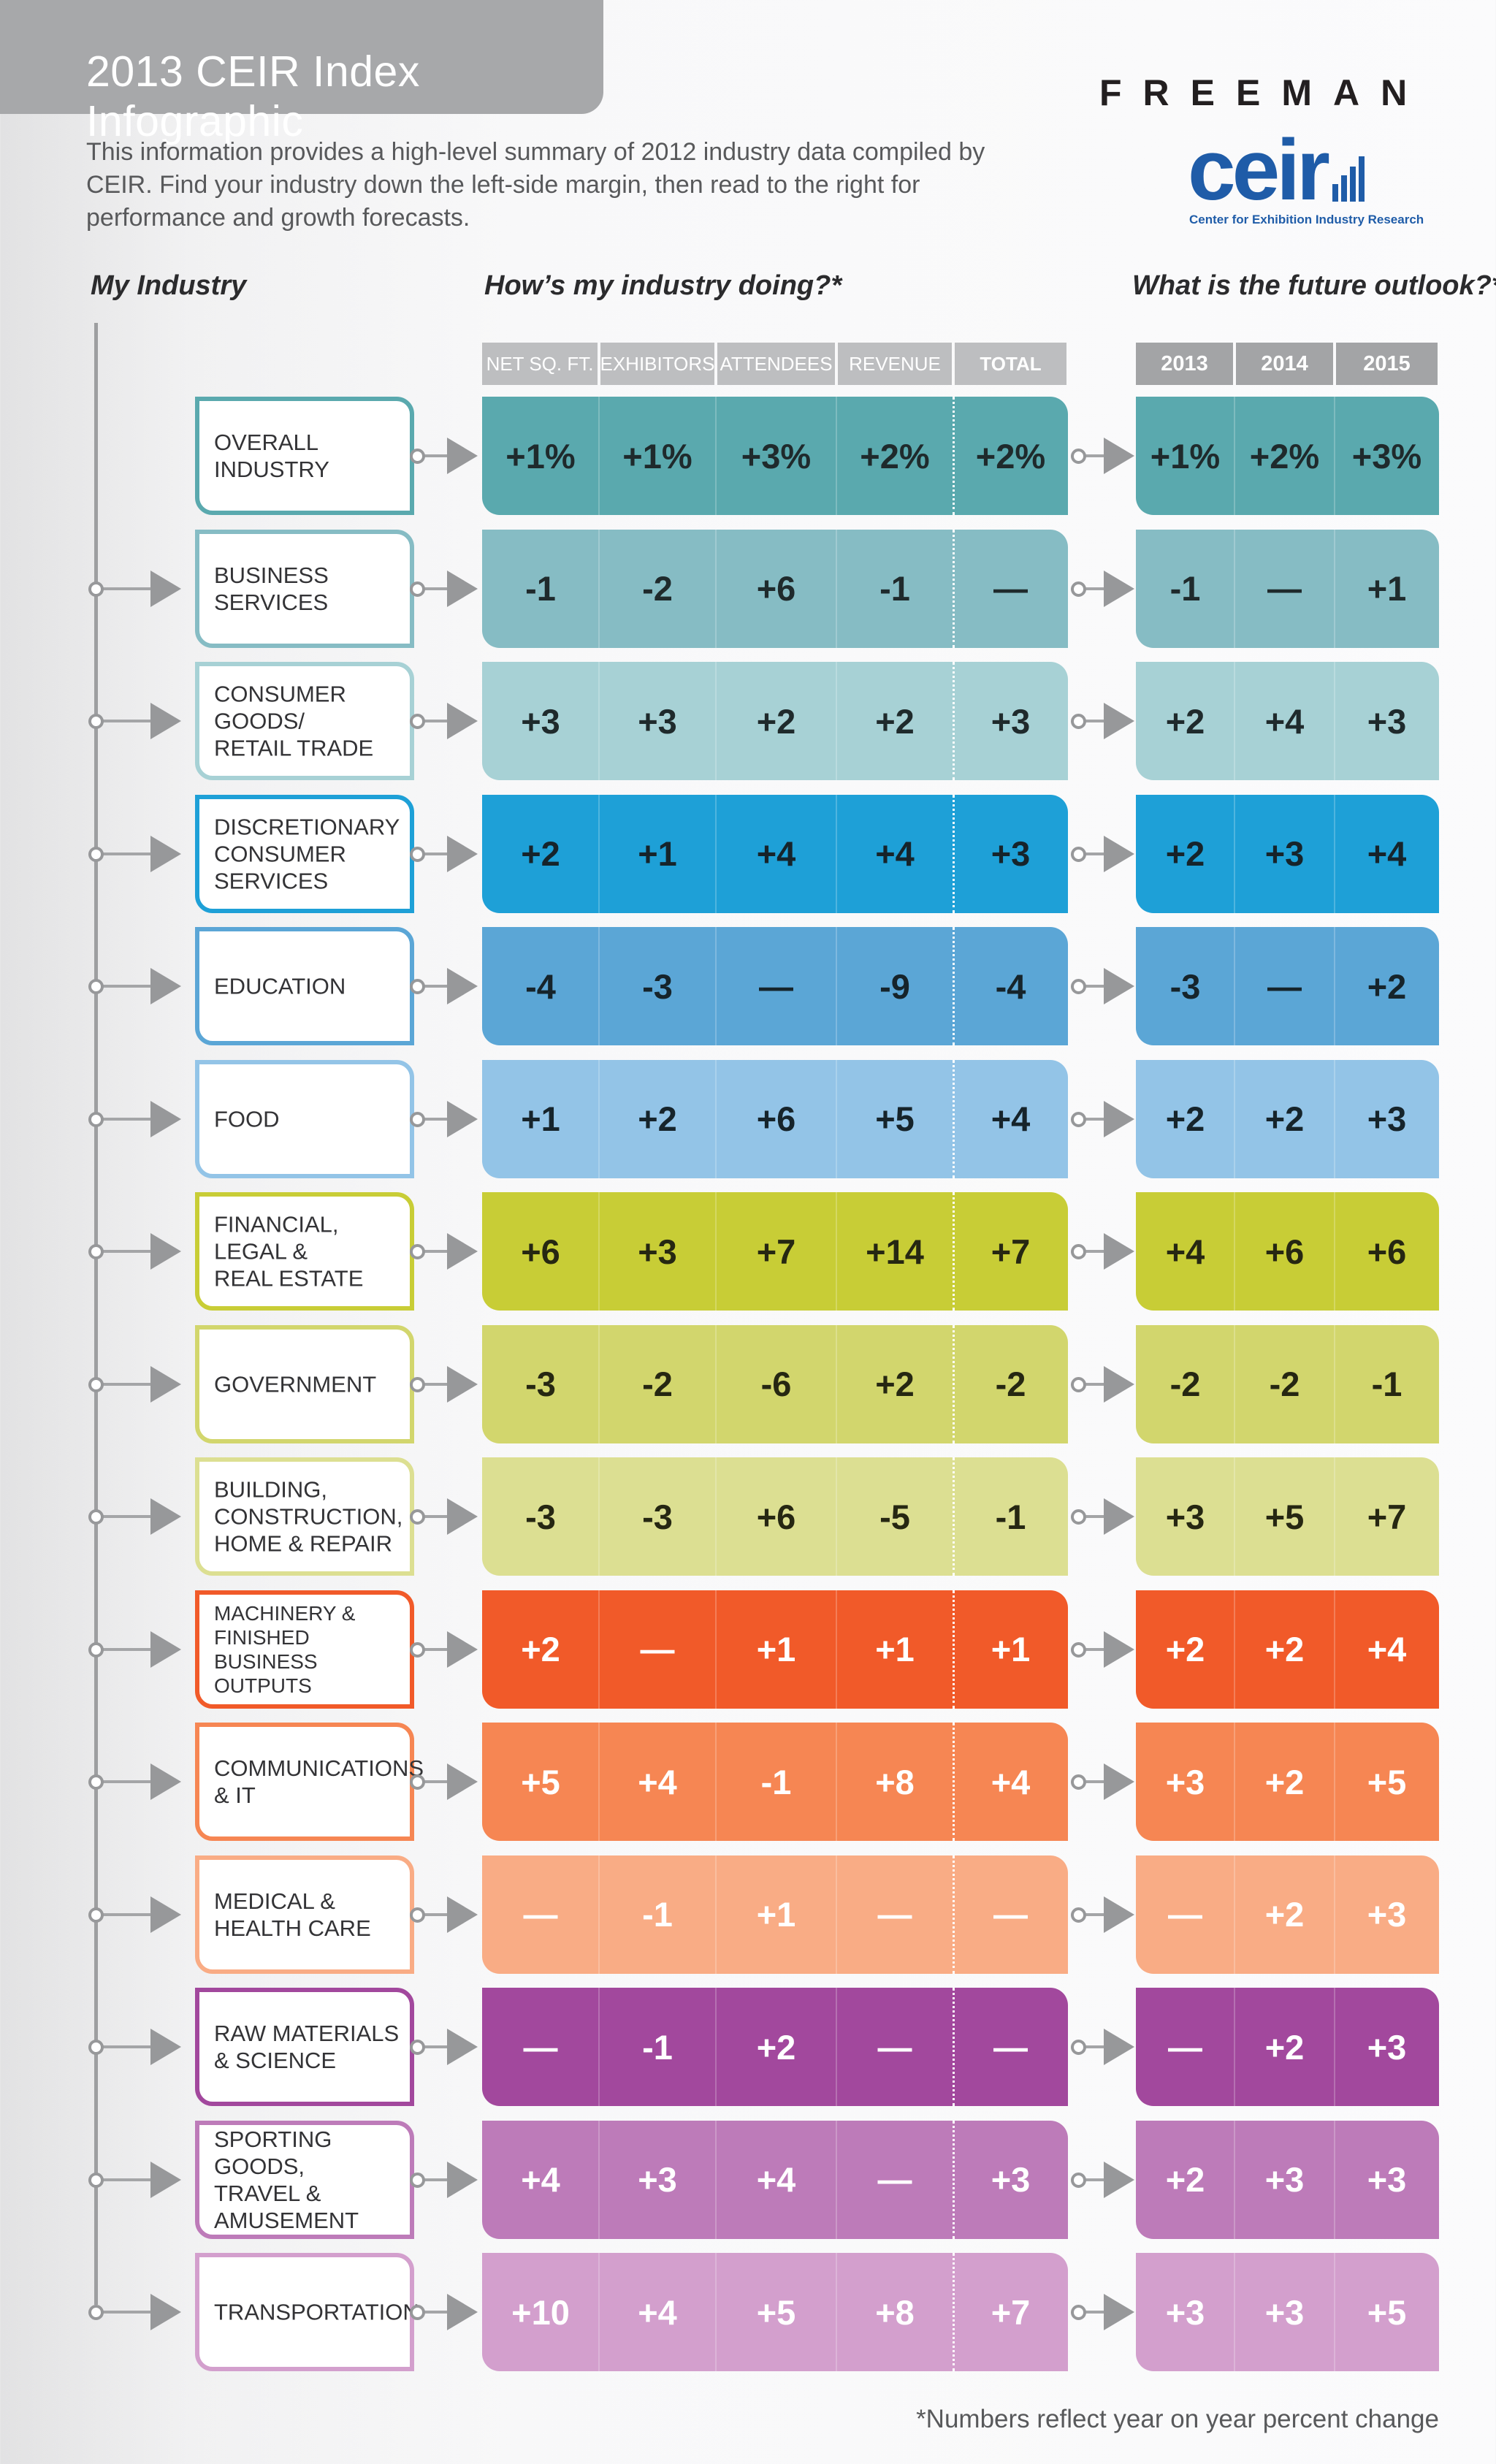  Describe the element at coordinates (657, 588) in the screenshot. I see `value-exhibitors: -2` at that location.